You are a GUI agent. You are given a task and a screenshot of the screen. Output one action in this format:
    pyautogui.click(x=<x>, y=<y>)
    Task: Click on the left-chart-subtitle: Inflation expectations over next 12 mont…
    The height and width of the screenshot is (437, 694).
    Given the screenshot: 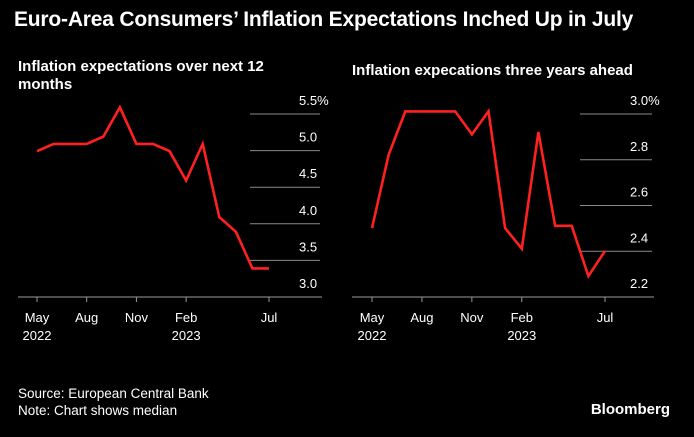 What is the action you would take?
    pyautogui.click(x=141, y=75)
    